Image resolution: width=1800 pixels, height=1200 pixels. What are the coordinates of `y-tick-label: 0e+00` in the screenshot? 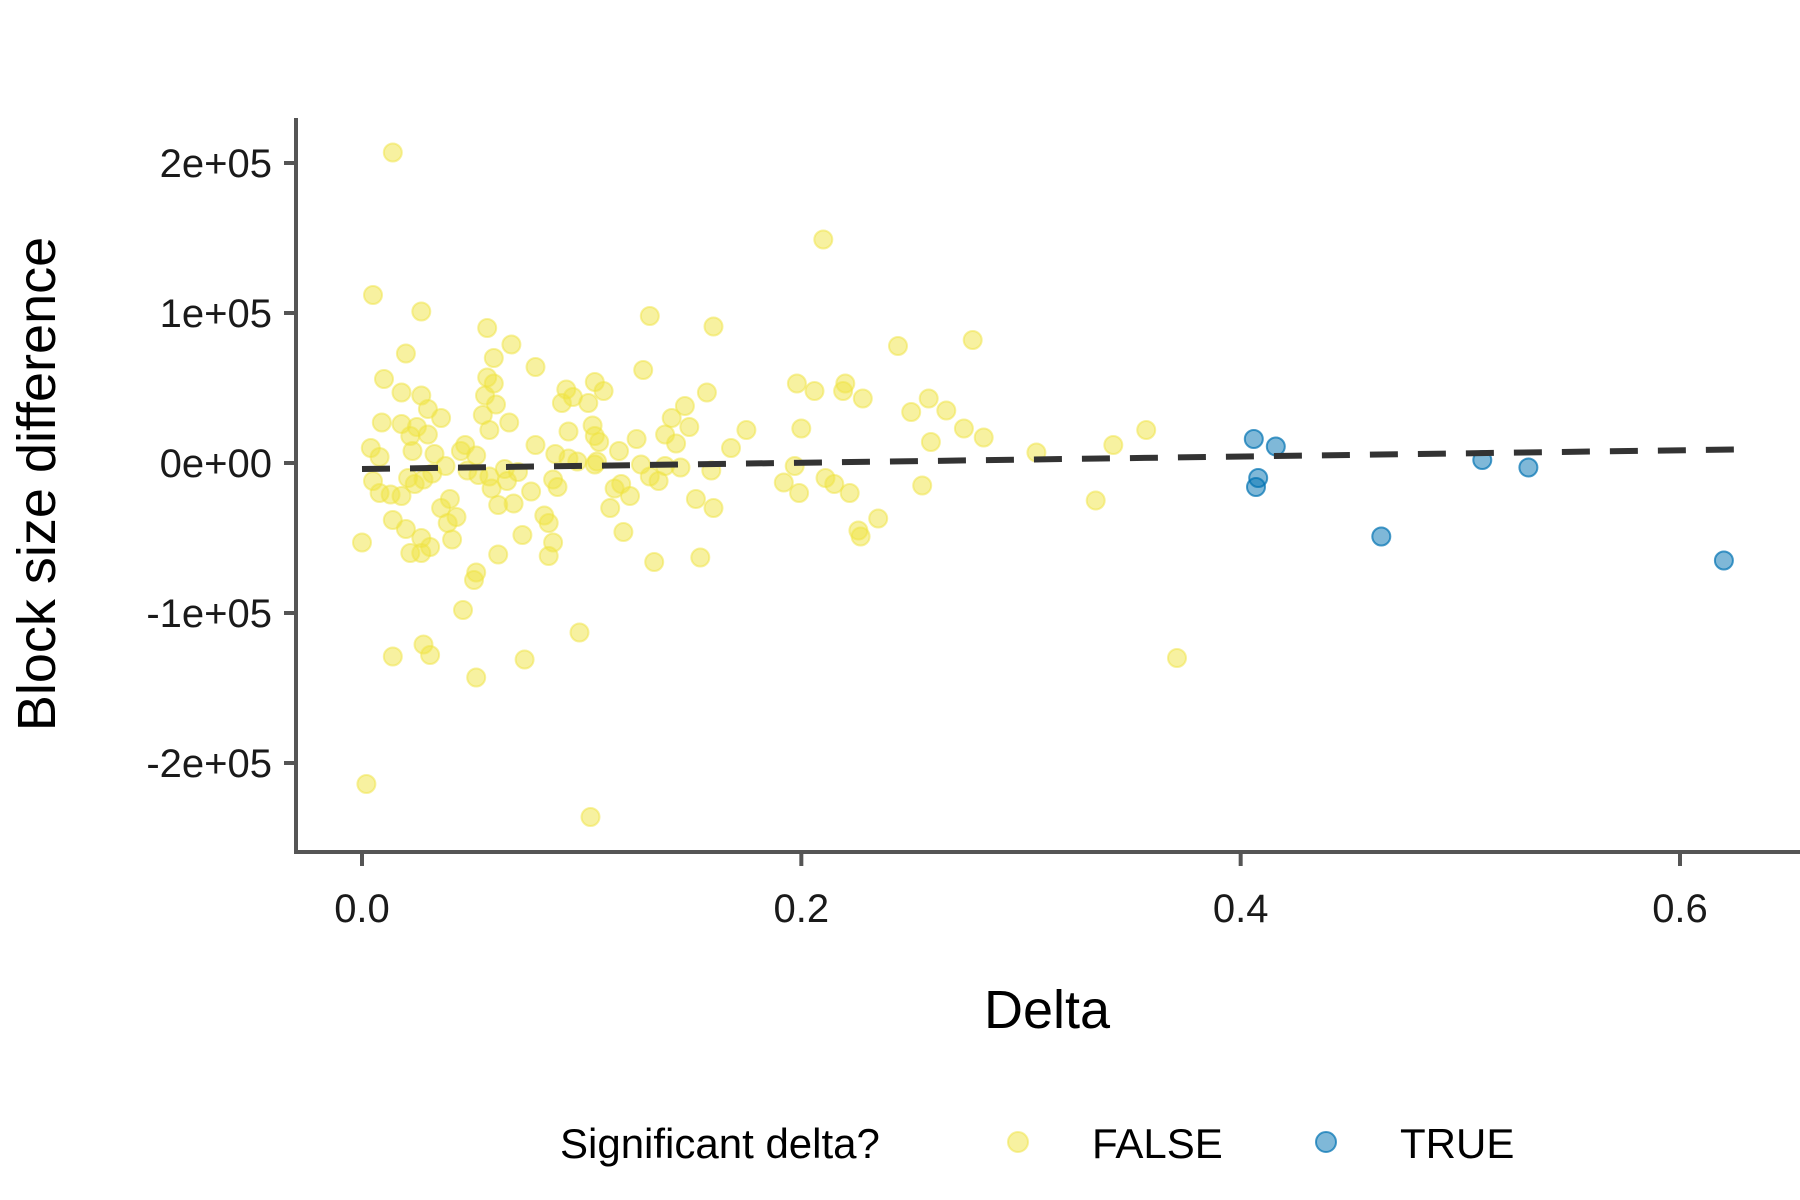 It's located at (216, 464).